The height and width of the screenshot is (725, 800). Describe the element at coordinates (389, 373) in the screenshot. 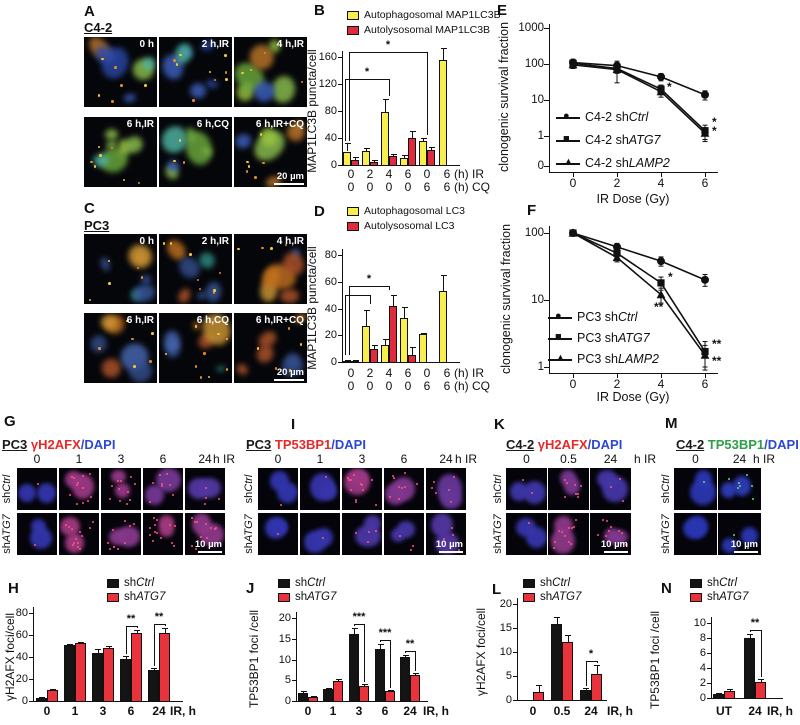

I see `x-tick-label: 4` at that location.